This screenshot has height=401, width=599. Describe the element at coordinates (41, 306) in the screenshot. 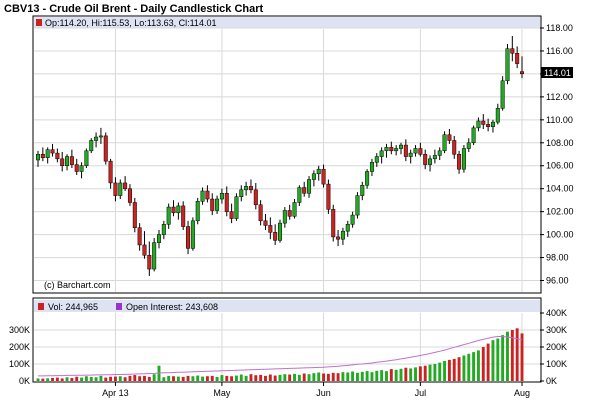

I see `vol-swatch` at that location.